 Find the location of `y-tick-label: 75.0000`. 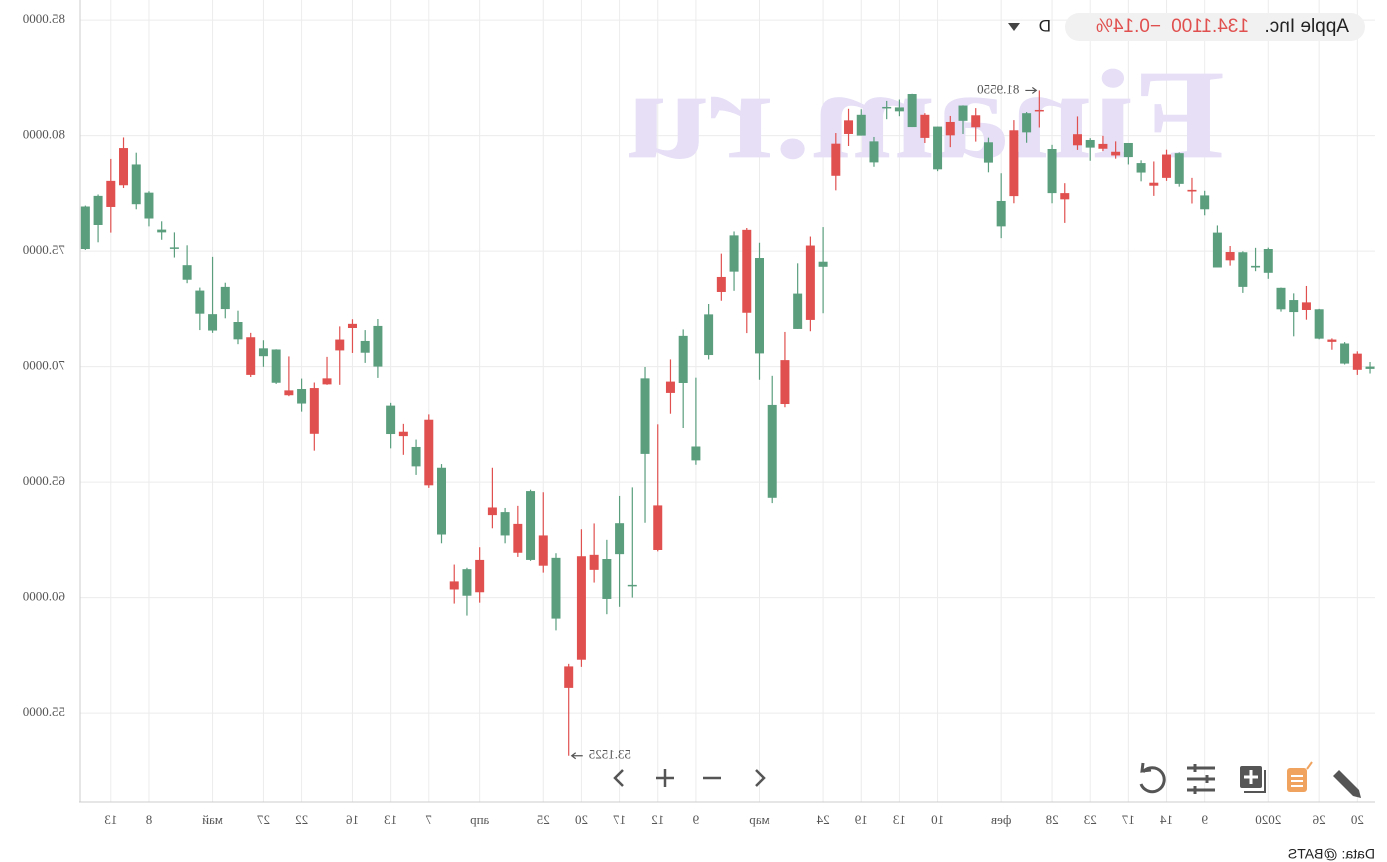

y-tick-label: 75.0000 is located at coordinates (44, 249).